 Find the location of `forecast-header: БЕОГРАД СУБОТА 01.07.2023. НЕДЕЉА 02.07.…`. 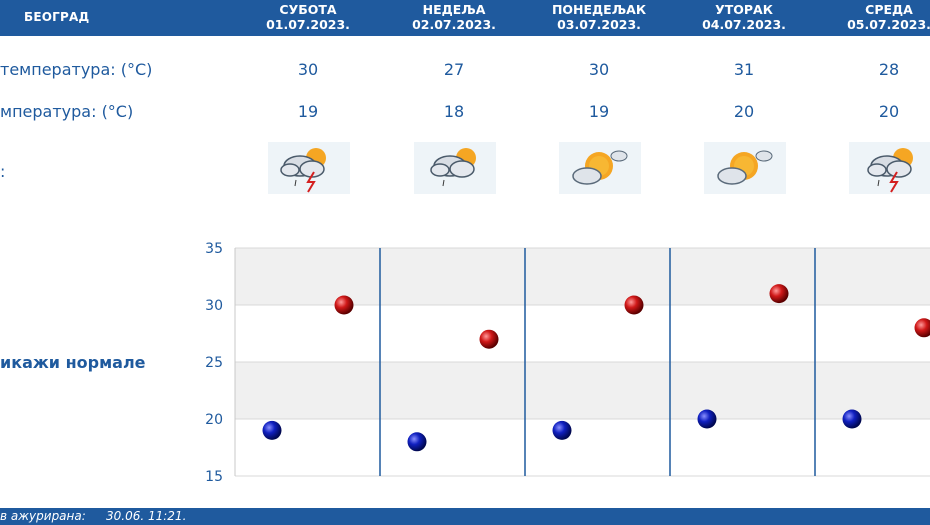

forecast-header: БЕОГРАД СУБОТА 01.07.2023. НЕДЕЉА 02.07.… is located at coordinates (465, 18).